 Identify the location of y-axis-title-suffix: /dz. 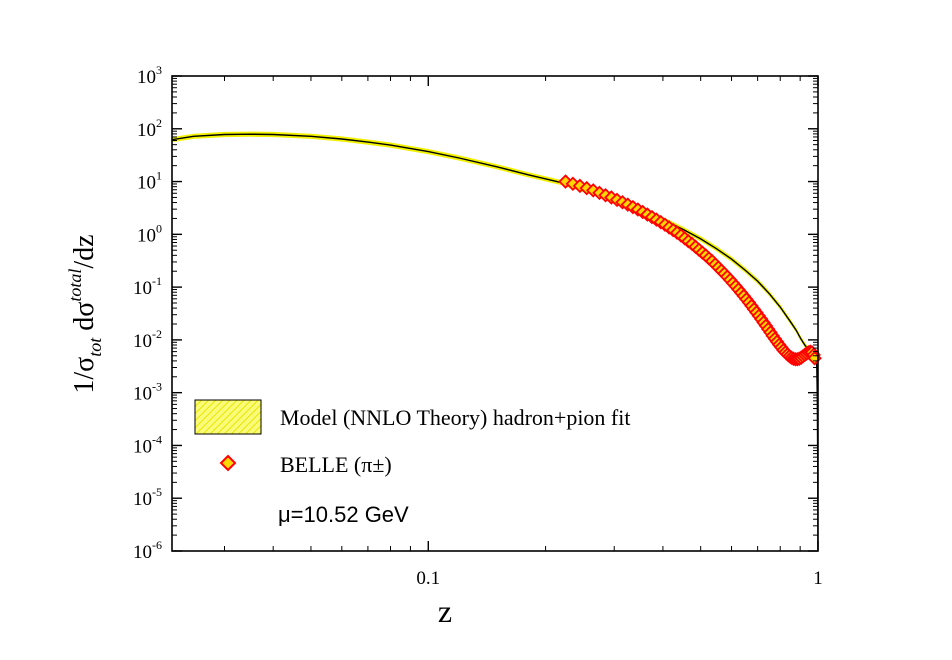
(84, 251).